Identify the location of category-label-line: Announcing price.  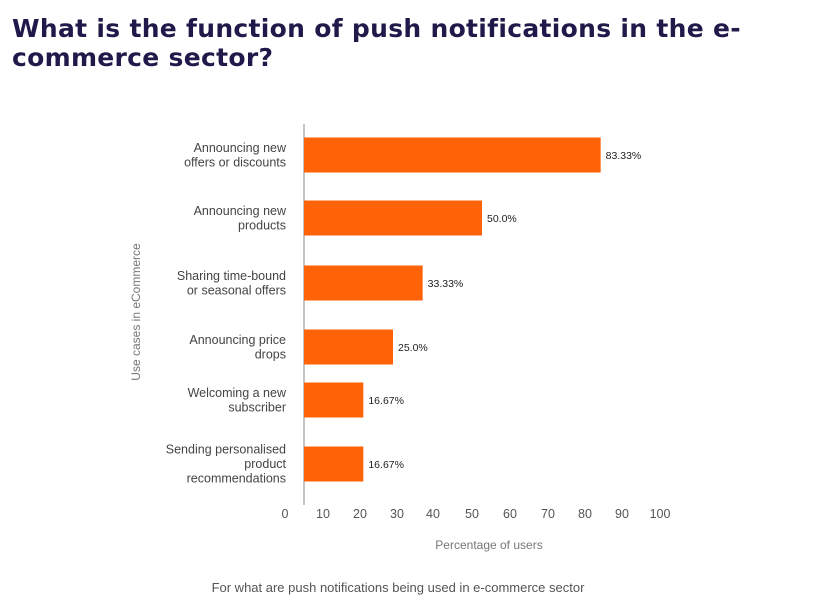
(237, 340).